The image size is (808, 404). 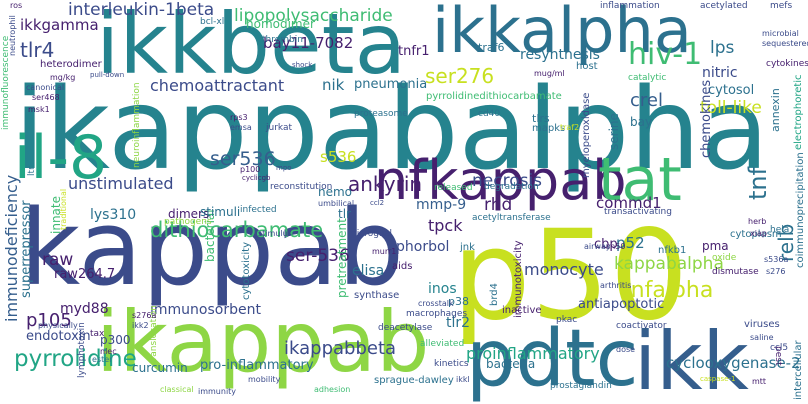 I want to click on word-ser468: ser468, so click(x=46, y=97).